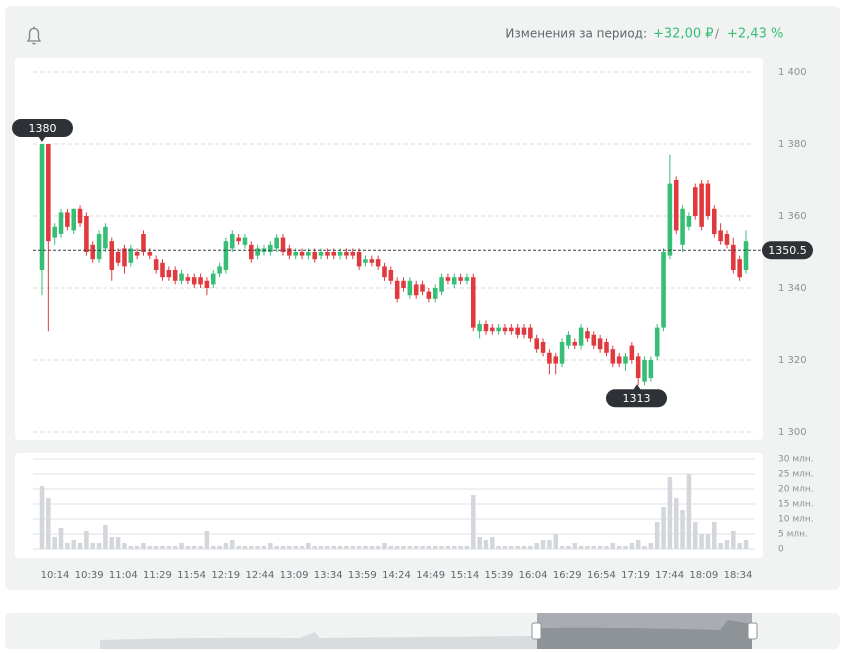 The height and width of the screenshot is (653, 846). What do you see at coordinates (796, 490) in the screenshot?
I see `volume-tick-label: 20 млн.` at bounding box center [796, 490].